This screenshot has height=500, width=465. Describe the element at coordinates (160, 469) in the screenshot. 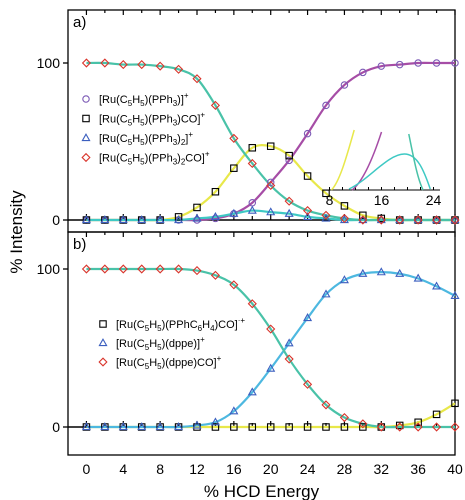

I see `x-tick-label: 8` at that location.